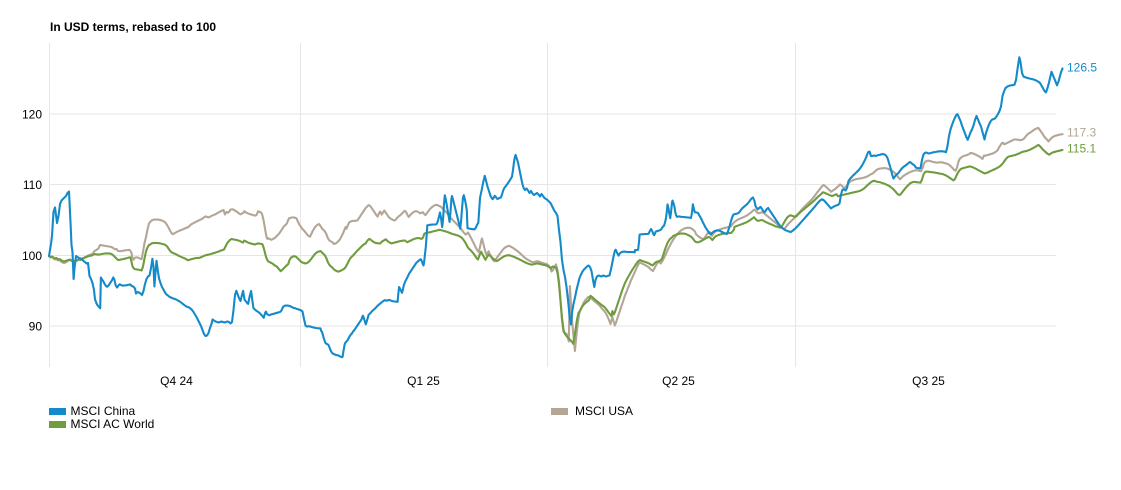 Image resolution: width=1121 pixels, height=490 pixels. I want to click on svg-text: 126.5, so click(1082, 68).